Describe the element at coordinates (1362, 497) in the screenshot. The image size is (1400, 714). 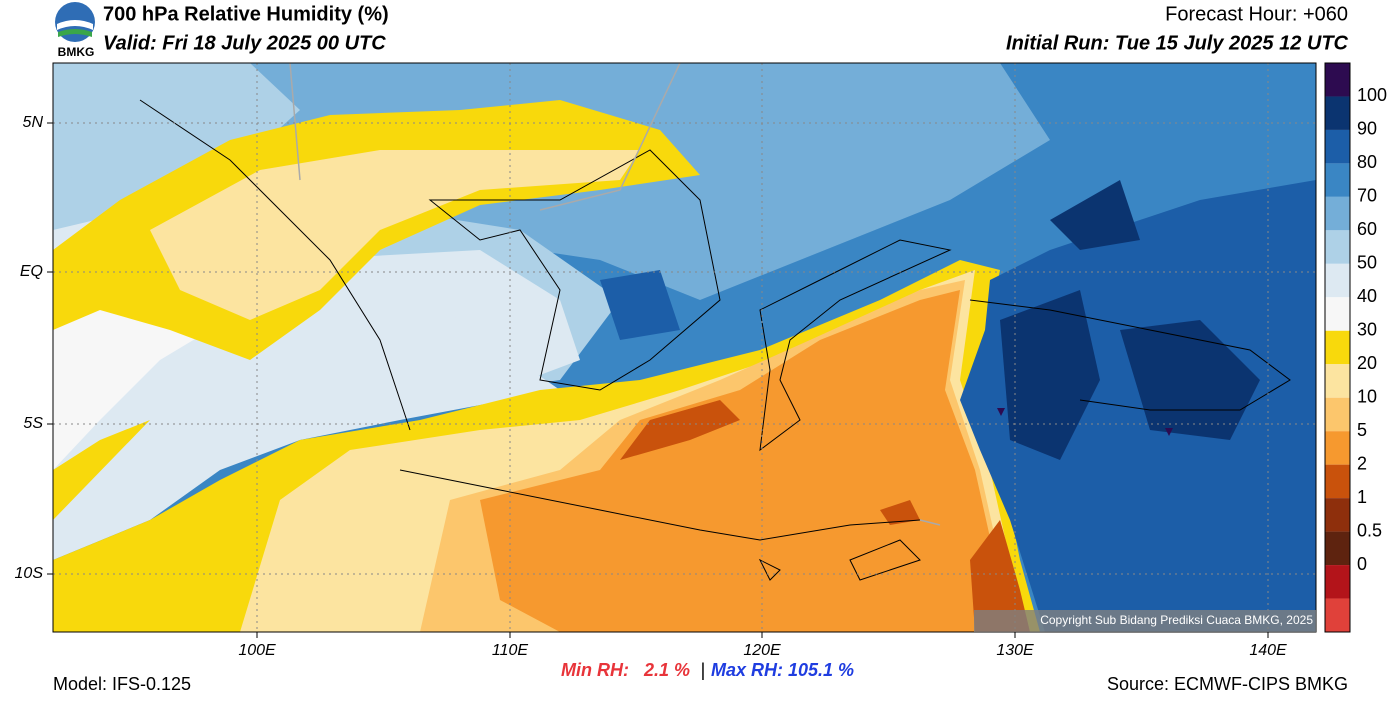
I see `colorbar-label: 1` at that location.